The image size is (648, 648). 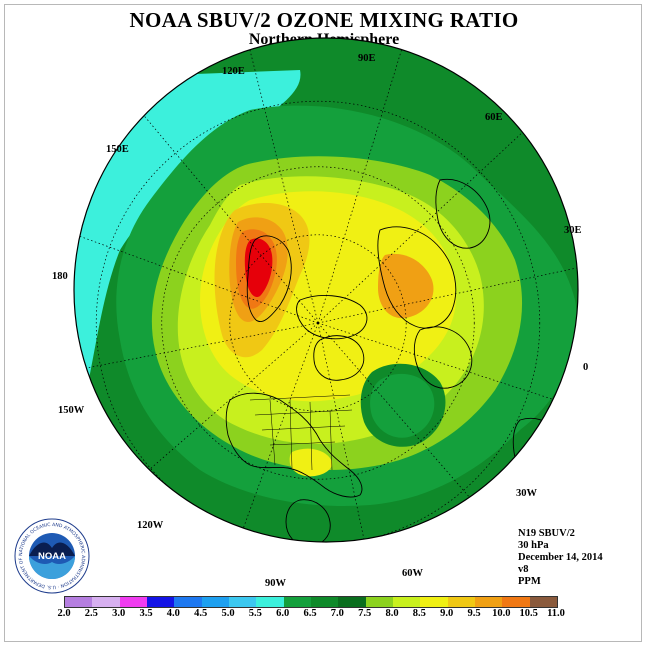 I want to click on lon-label-120e: 120E, so click(x=233, y=71).